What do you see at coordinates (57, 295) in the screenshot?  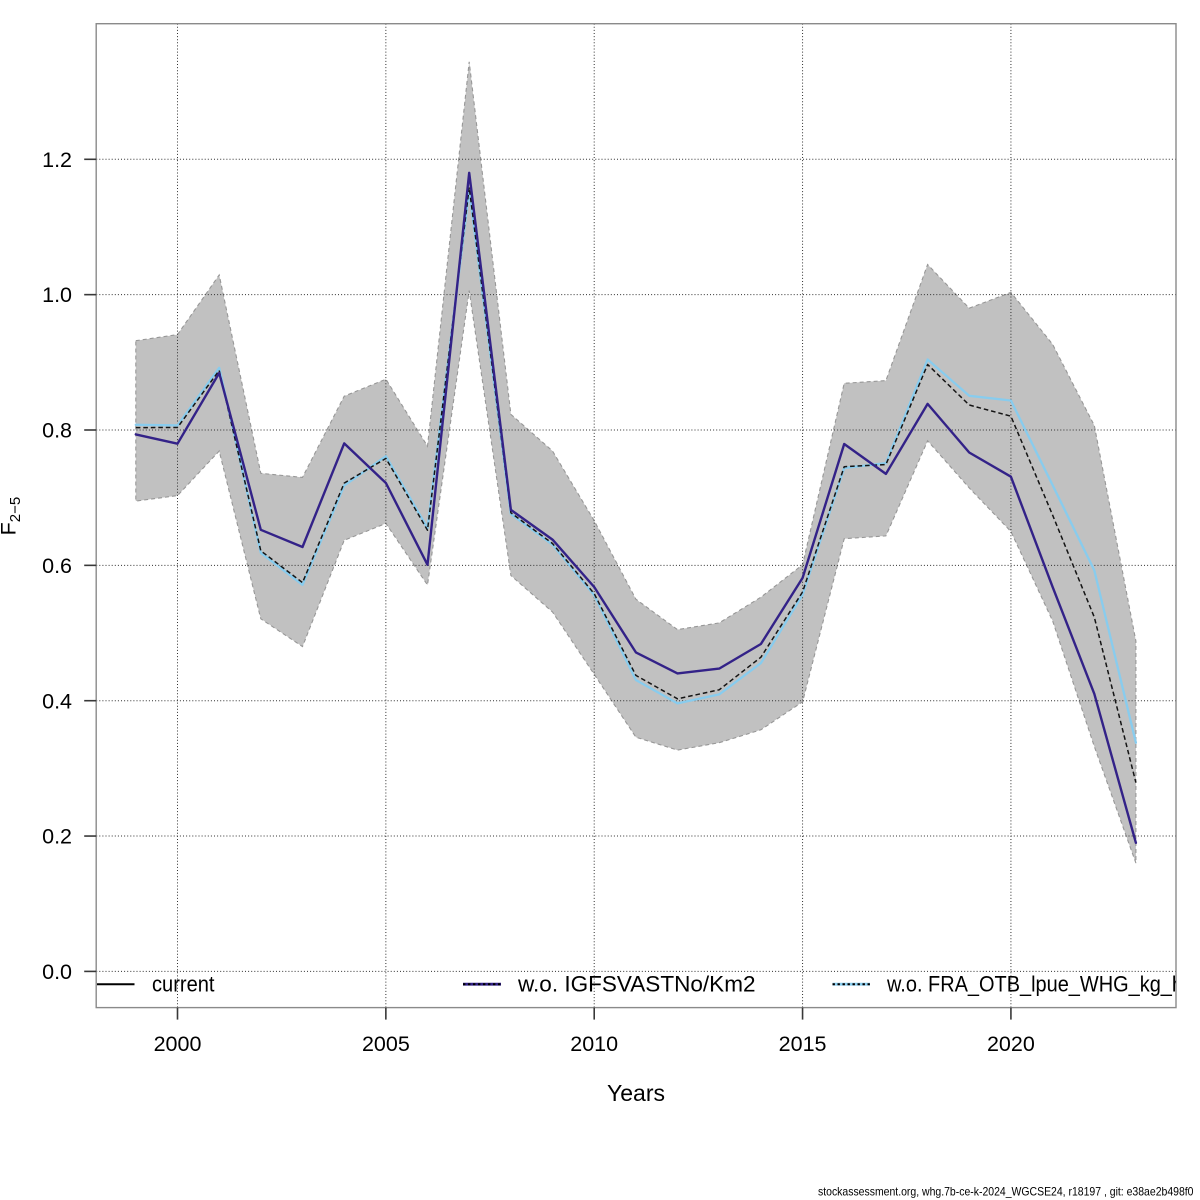 I see `svg-text: 1.0` at bounding box center [57, 295].